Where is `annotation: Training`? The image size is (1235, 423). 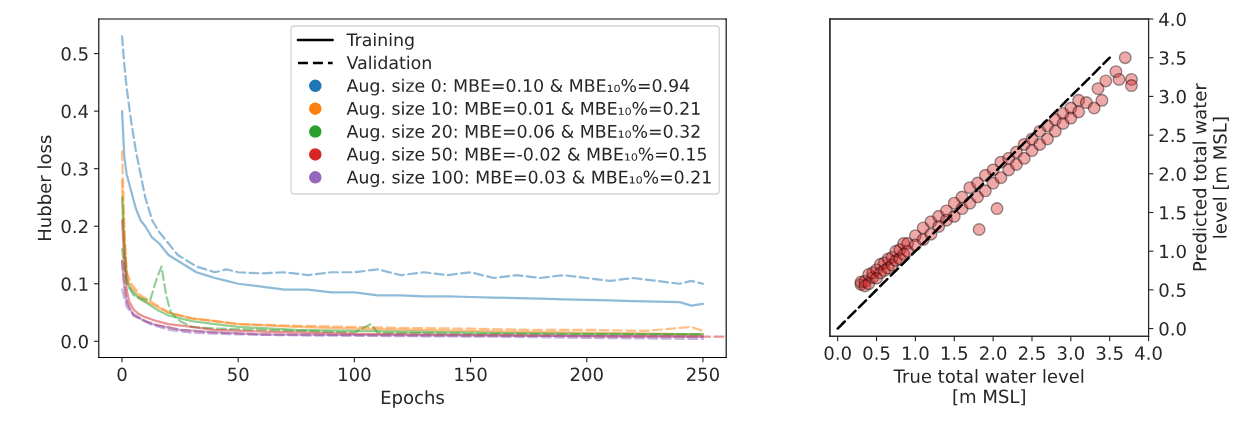 annotation: Training is located at coordinates (380, 41).